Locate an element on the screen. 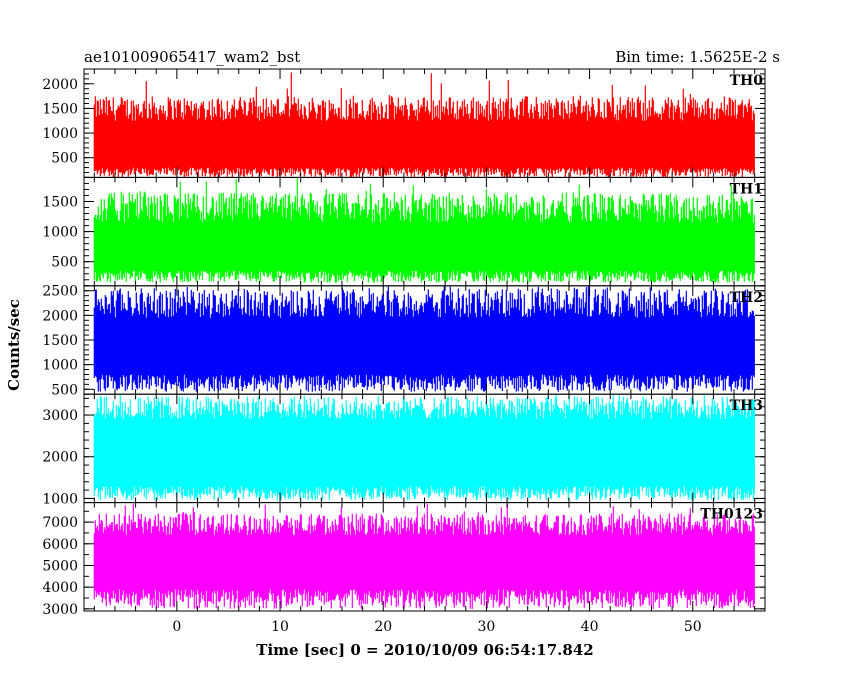  series-label-th1: TH1 is located at coordinates (746, 189).